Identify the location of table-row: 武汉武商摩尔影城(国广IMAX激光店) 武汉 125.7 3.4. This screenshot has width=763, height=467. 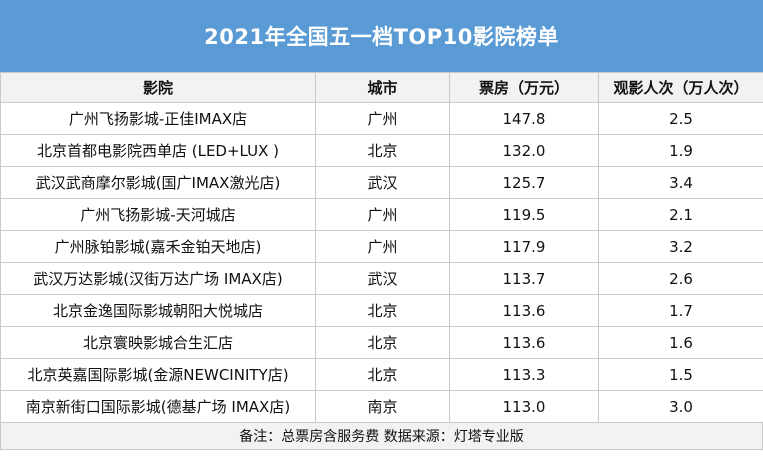
(381, 182).